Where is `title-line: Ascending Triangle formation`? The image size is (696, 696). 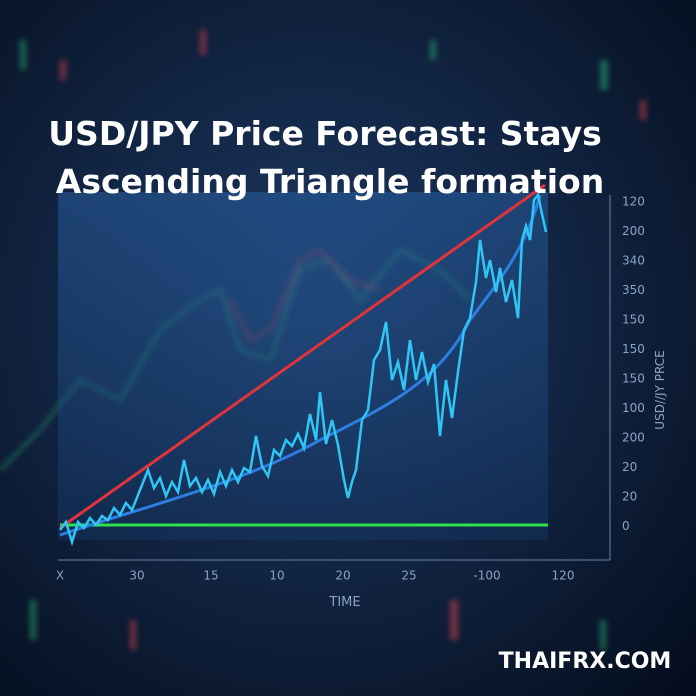 title-line: Ascending Triangle formation is located at coordinates (330, 181).